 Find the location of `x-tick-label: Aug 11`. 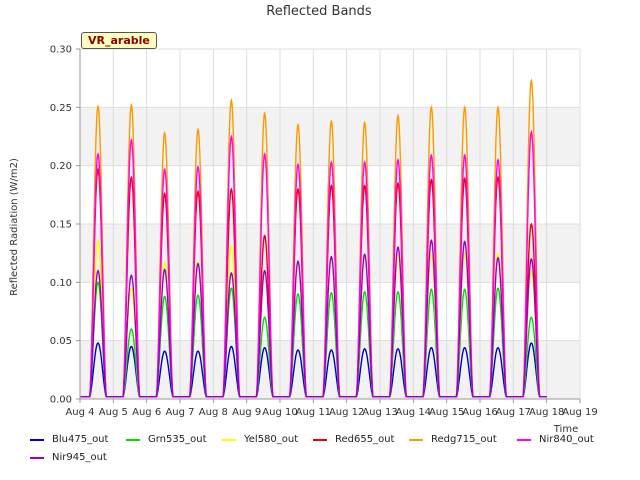

x-tick-label: Aug 11 is located at coordinates (313, 412).